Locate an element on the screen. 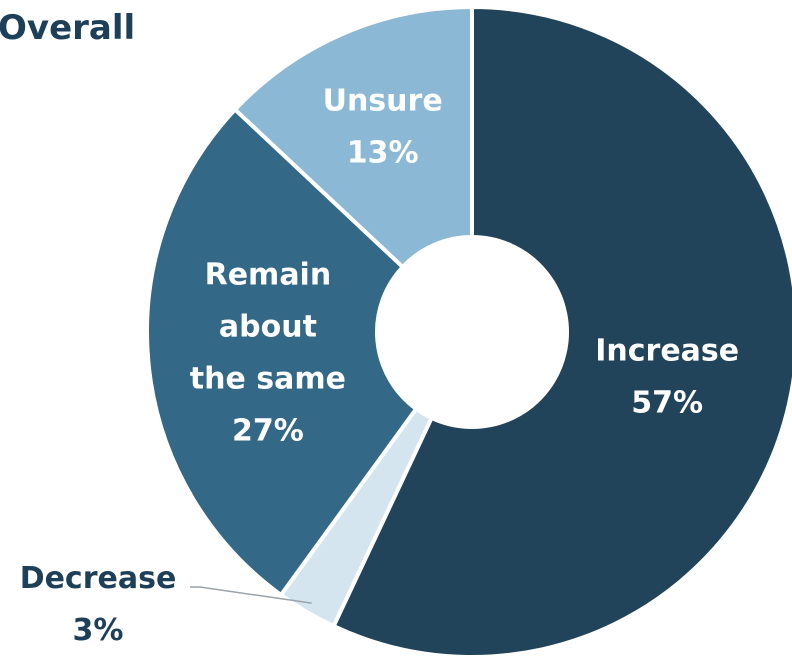 This screenshot has width=792, height=656. slice-label-unsure: Unsure 13% is located at coordinates (383, 127).